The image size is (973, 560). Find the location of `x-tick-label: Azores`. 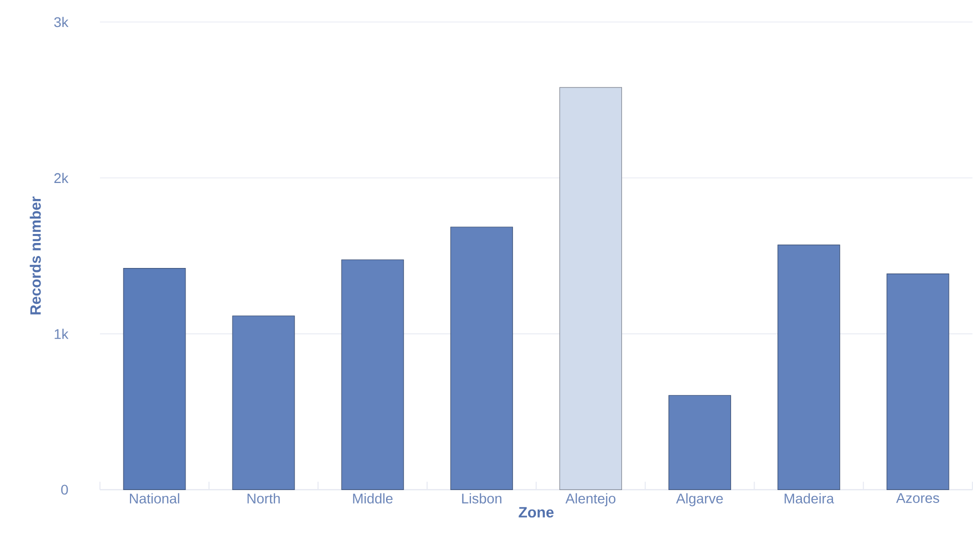

x-tick-label: Azores is located at coordinates (918, 498).